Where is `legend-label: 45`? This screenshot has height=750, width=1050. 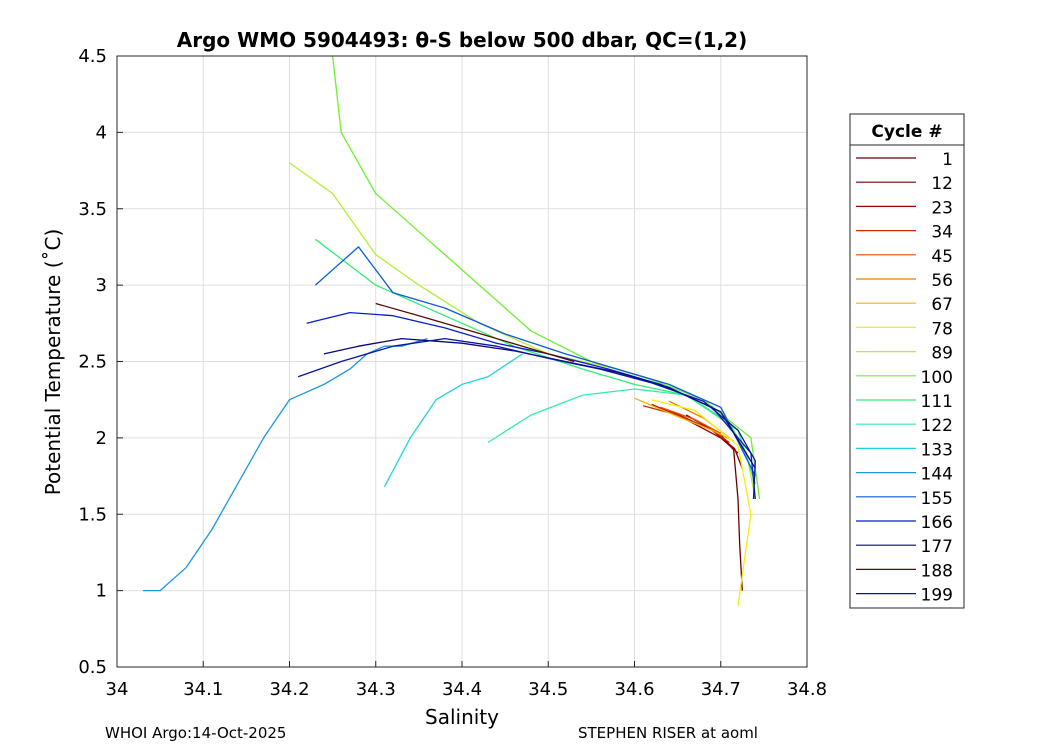 legend-label: 45 is located at coordinates (942, 257).